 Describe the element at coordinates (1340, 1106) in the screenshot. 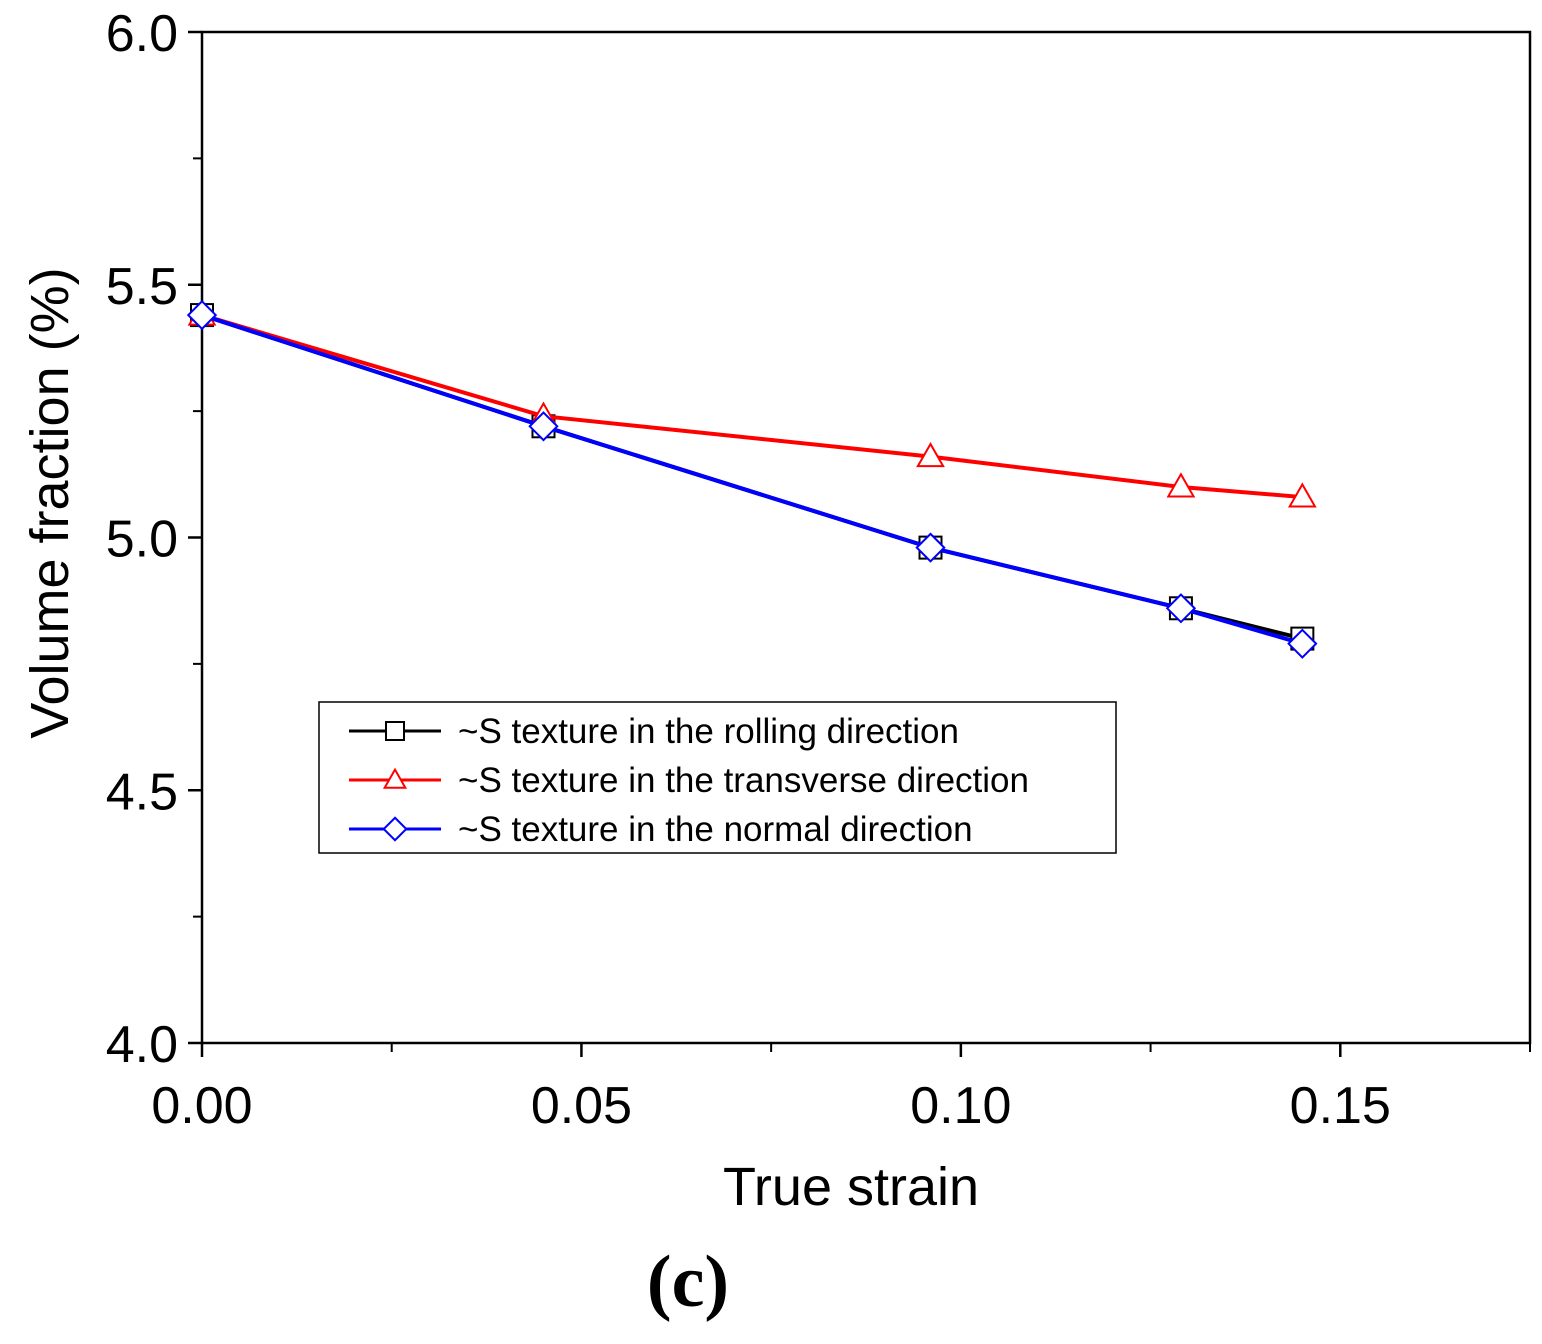

I see `x-tick-label: 0.15` at that location.